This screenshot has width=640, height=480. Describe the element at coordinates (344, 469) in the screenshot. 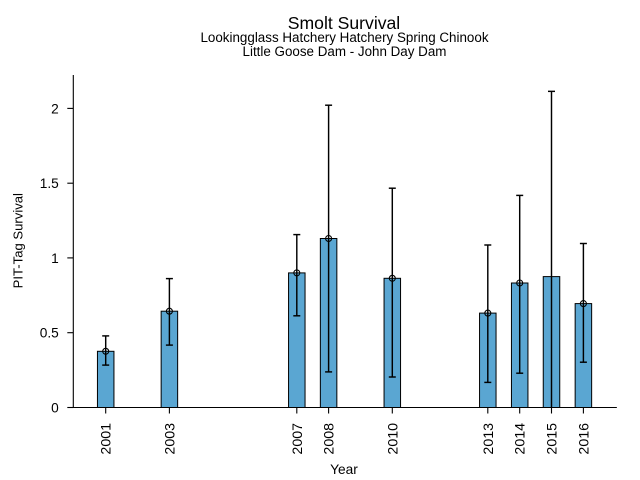

I see `svg-text: Year` at that location.